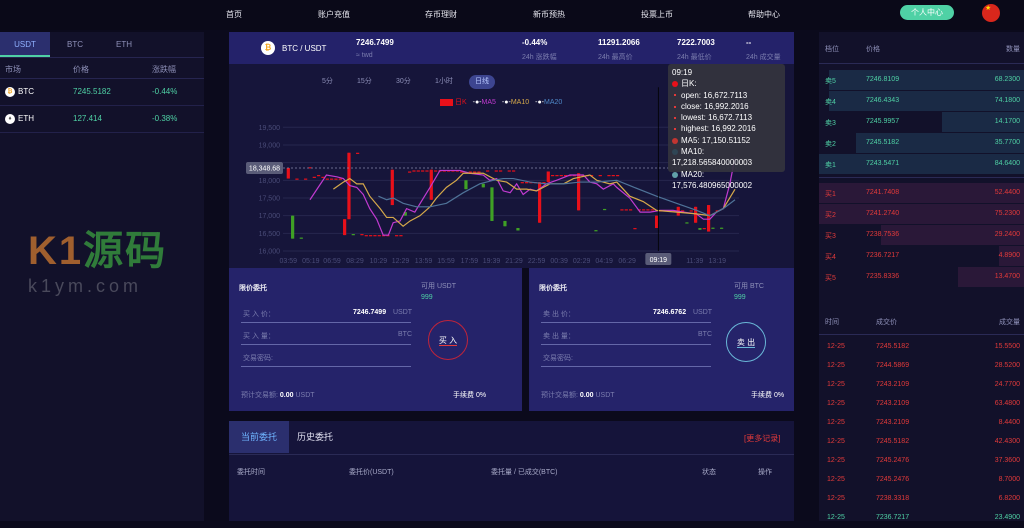 This screenshot has width=1024, height=528. I want to click on bid-row: 买3 7238.7536 29.2400, so click(921, 235).